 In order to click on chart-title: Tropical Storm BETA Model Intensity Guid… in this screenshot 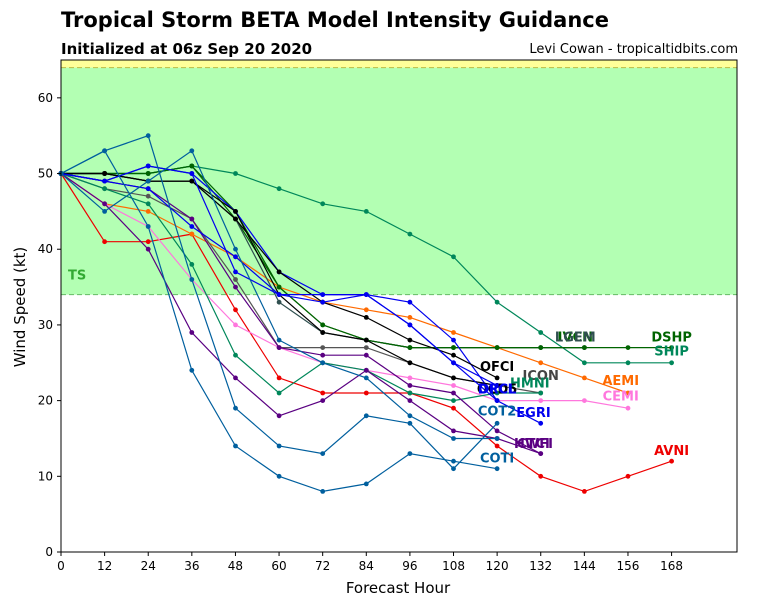, I will do `click(335, 20)`.